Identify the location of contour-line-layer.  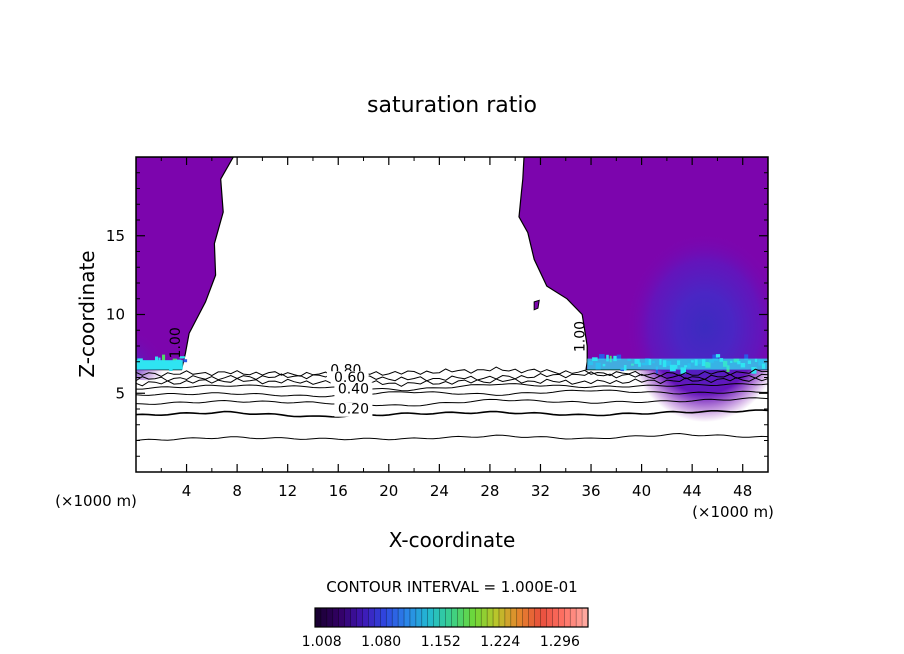
(452, 403).